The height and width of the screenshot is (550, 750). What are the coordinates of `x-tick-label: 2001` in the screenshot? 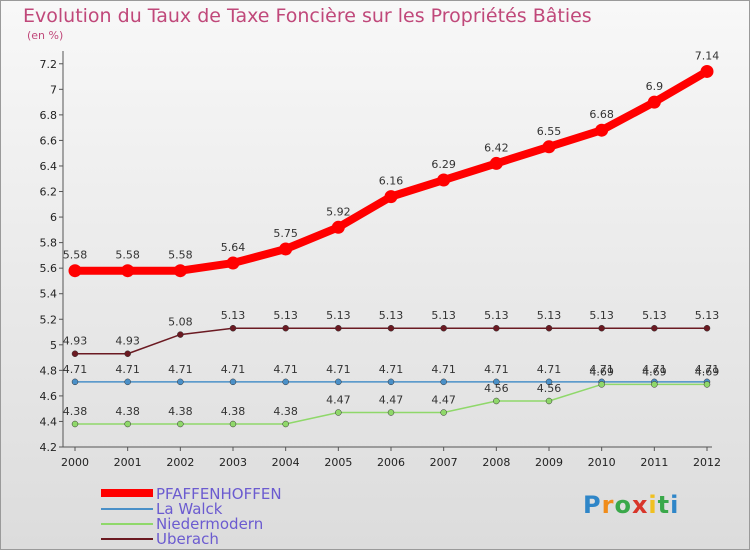 It's located at (128, 462).